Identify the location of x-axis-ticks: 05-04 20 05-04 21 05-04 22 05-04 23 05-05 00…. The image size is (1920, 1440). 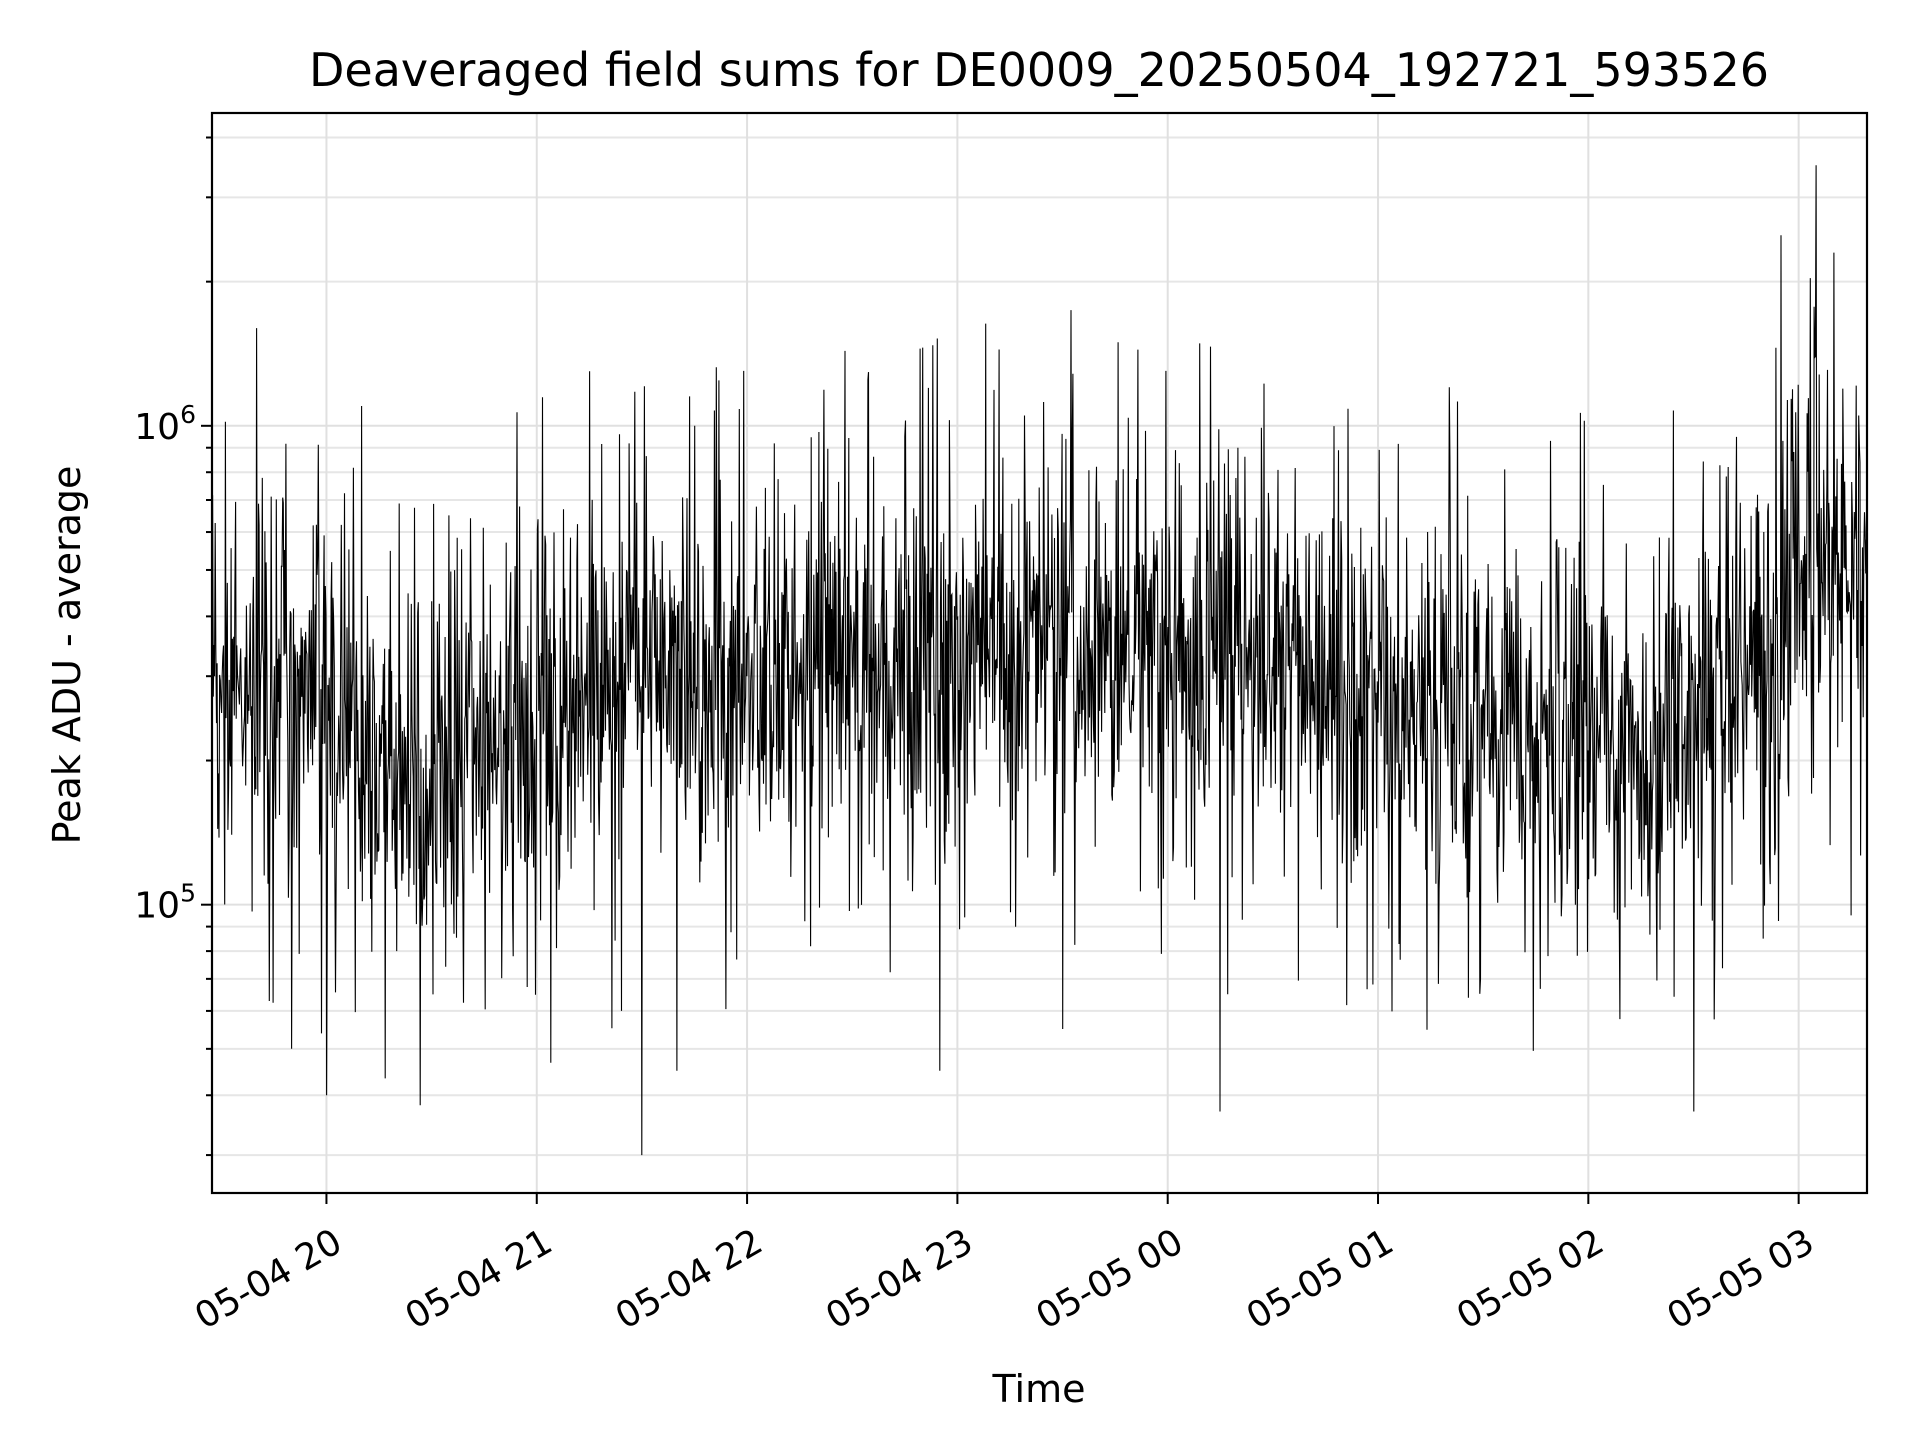
(1004, 1265).